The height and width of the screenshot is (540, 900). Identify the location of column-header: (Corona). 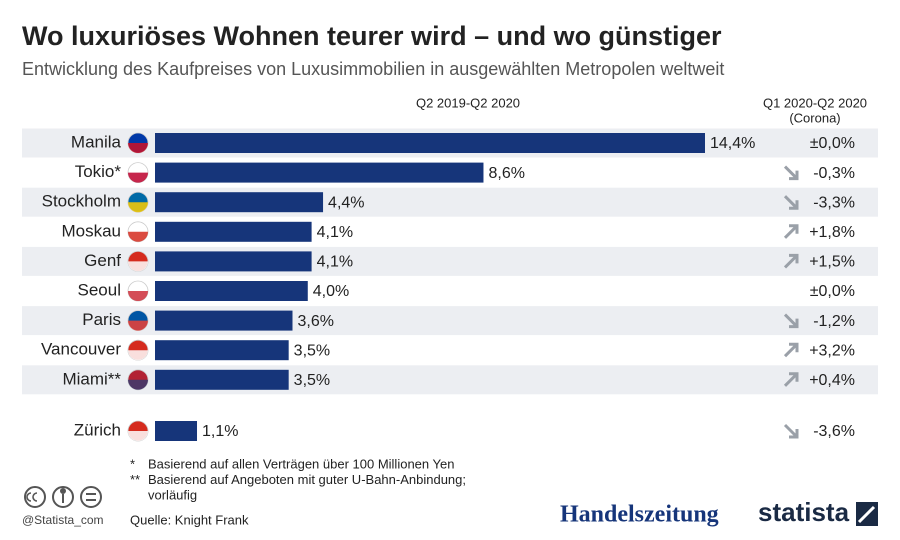
(814, 117).